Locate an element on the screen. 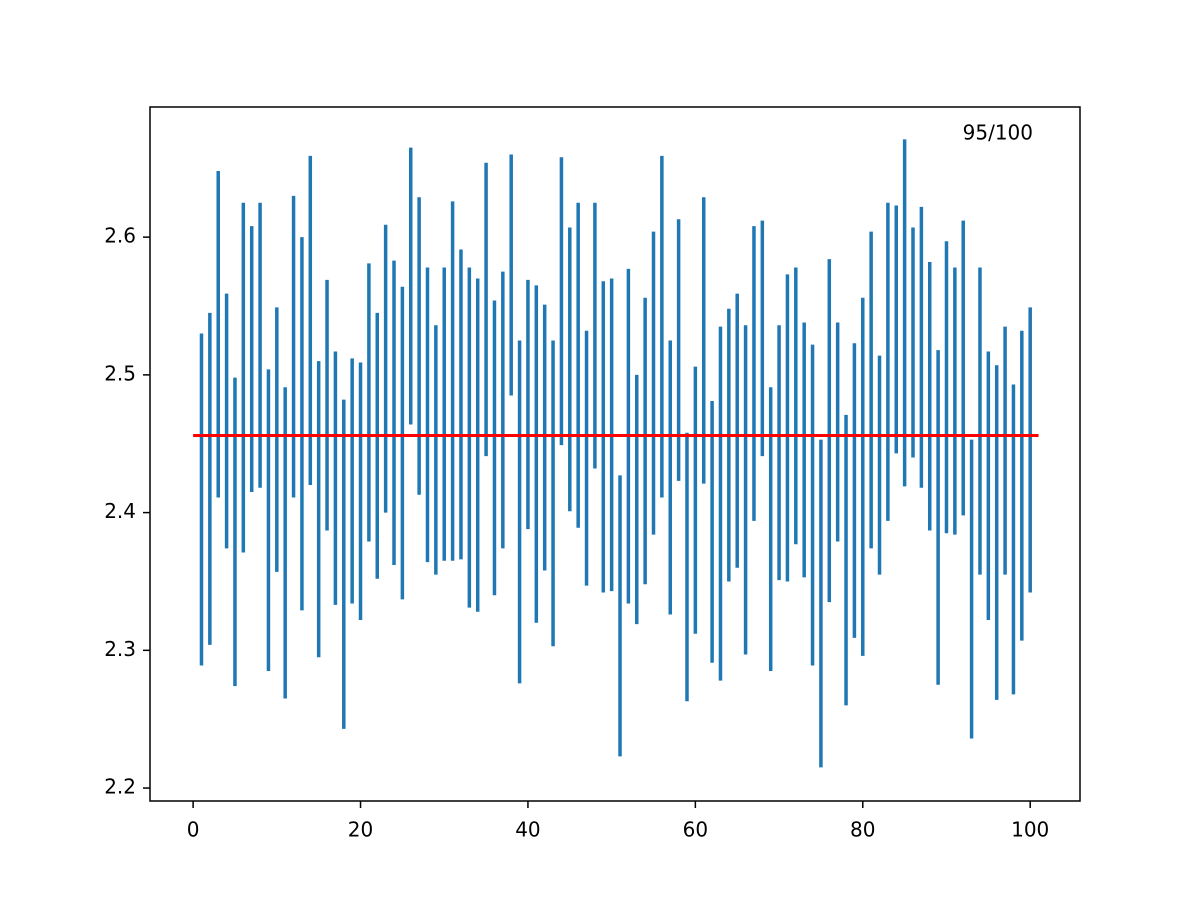 The height and width of the screenshot is (904, 1200). x-tick-label: 0 is located at coordinates (193, 830).